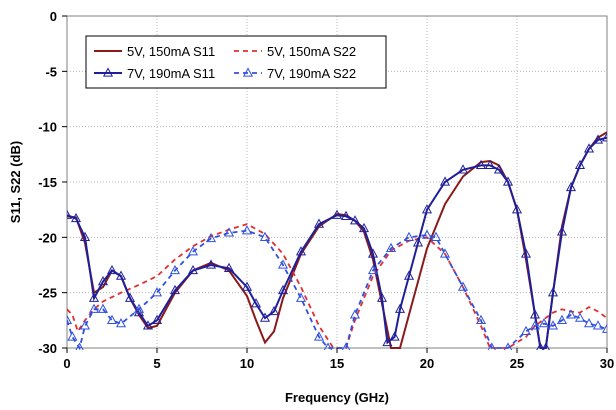  Describe the element at coordinates (311, 51) in the screenshot. I see `legend-label: 5V, 150mA S22` at that location.